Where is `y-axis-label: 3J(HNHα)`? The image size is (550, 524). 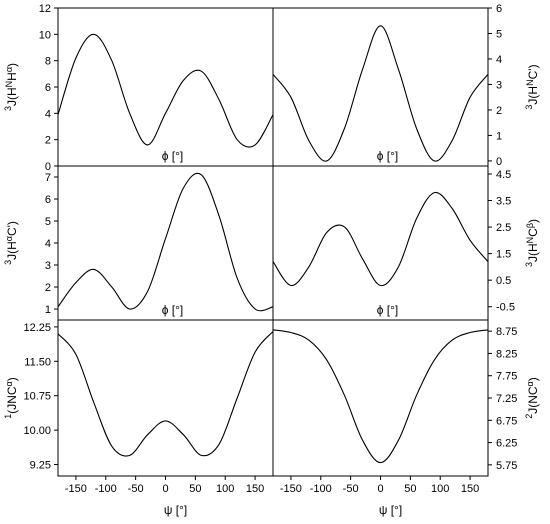 y-axis-label: 3J(HNHα) is located at coordinates (11, 87).